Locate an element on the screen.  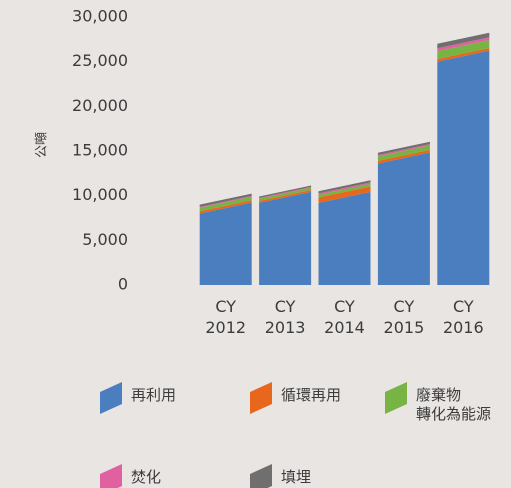
x-tick-label: CY 2012 is located at coordinates (226, 317).